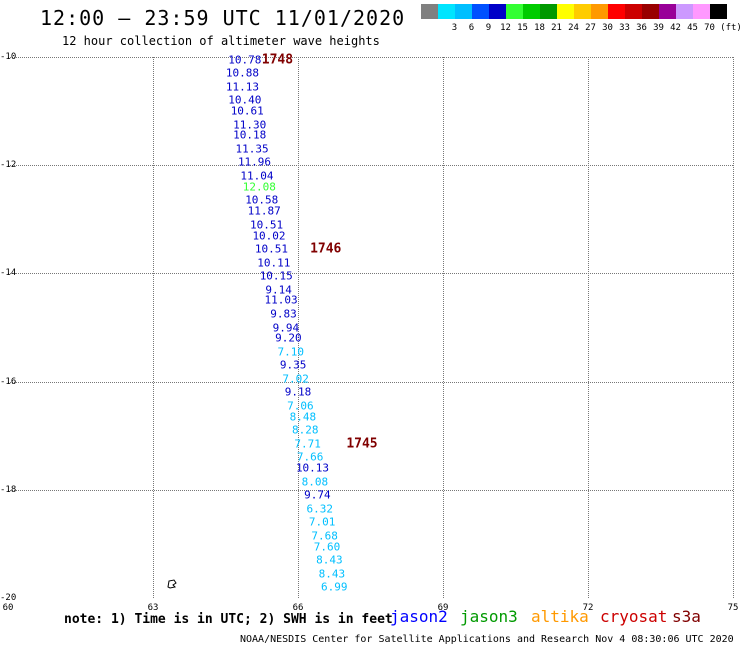 The image size is (740, 650). I want to click on wave-height-value: 10.78, so click(245, 60).